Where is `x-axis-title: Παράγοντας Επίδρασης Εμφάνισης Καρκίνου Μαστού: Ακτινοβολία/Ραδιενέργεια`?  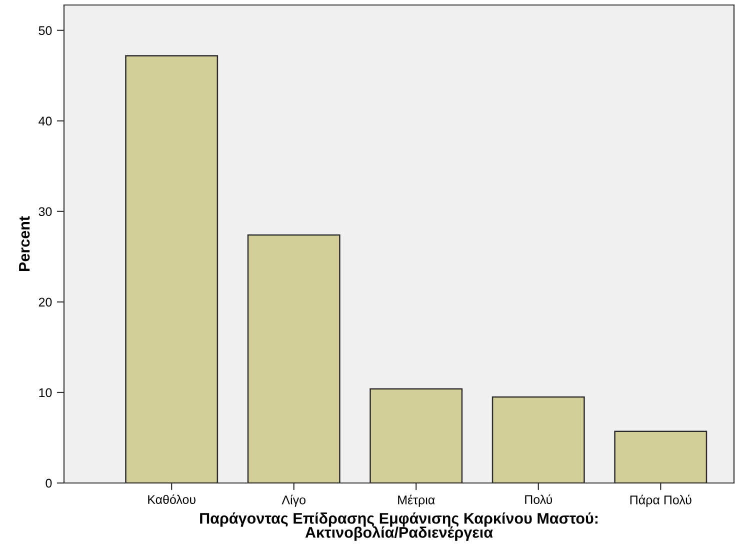 x-axis-title: Παράγοντας Επίδρασης Εμφάνισης Καρκίνου Μαστού: Ακτινοβολία/Ραδιενέργεια is located at coordinates (399, 526).